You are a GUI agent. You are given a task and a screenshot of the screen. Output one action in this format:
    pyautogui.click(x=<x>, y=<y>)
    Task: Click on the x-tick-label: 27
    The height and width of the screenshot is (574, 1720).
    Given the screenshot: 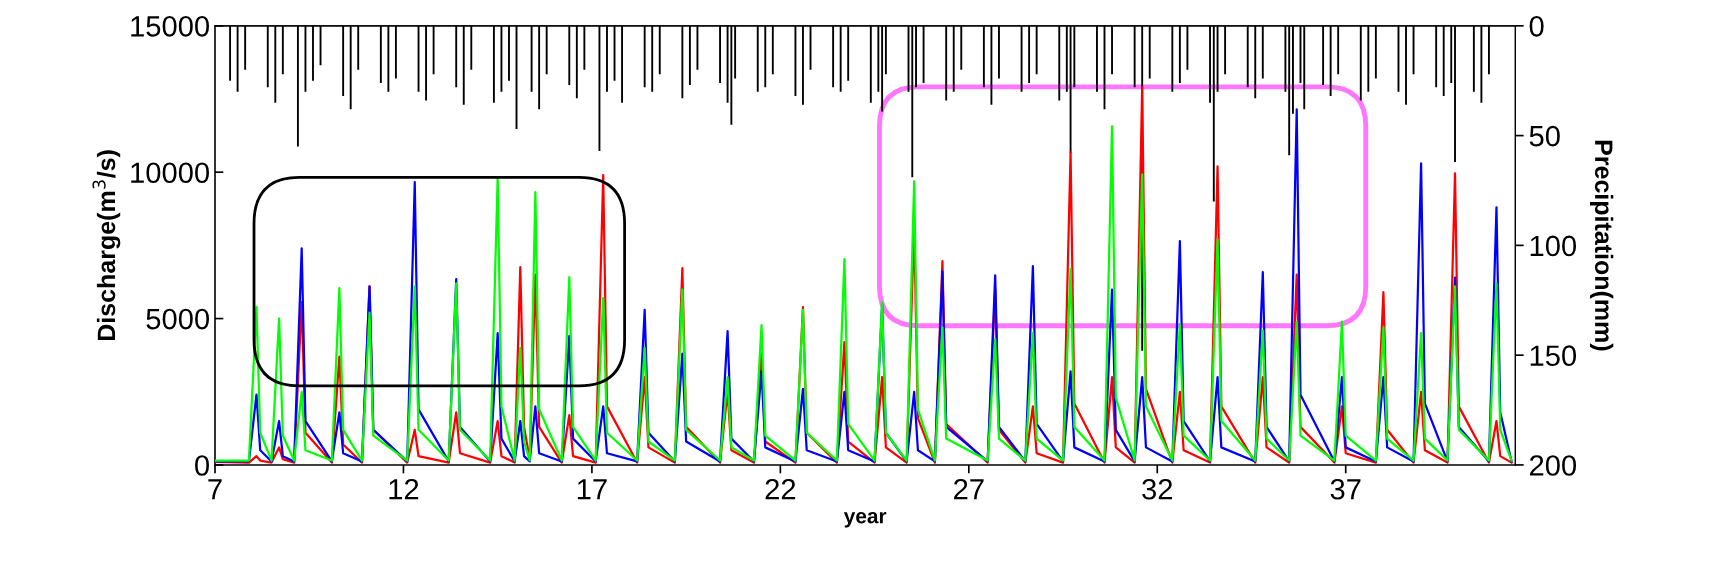 What is the action you would take?
    pyautogui.click(x=969, y=489)
    